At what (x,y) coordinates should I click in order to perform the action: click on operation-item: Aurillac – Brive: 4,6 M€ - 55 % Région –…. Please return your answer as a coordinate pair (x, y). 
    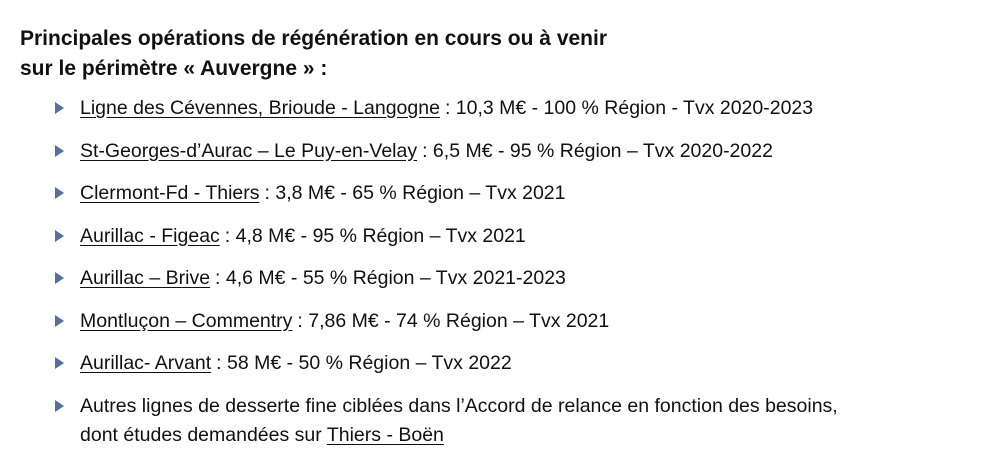
    Looking at the image, I should click on (419, 285).